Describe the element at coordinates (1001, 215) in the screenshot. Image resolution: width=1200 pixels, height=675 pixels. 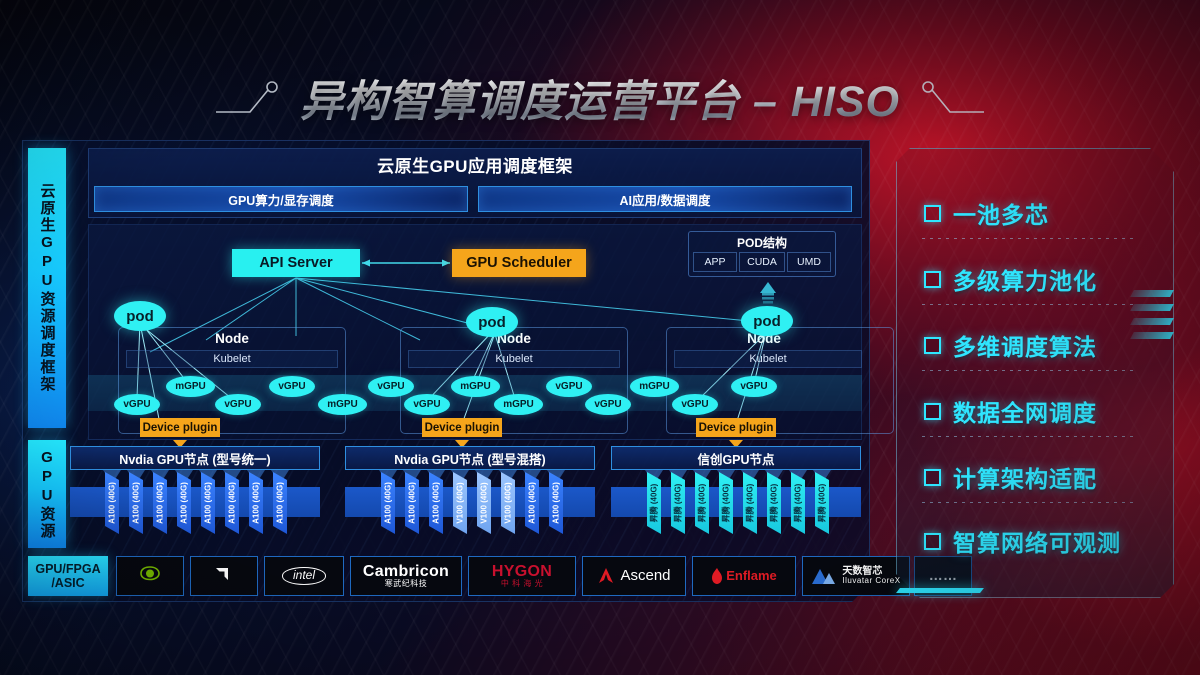
I see `feature-item-label: 一池多芯` at that location.